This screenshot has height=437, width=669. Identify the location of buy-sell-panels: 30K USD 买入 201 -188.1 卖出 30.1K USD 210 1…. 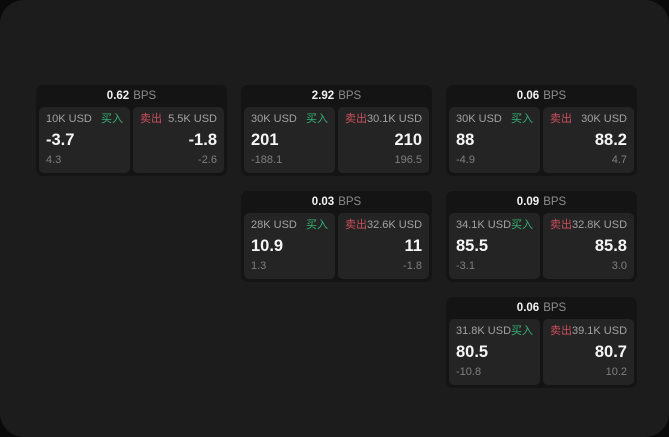
(336, 141).